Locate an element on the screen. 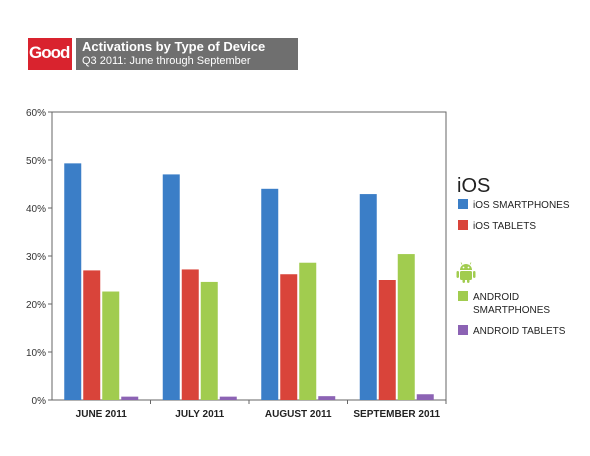  x-category-label: JULY 2011 is located at coordinates (199, 414).